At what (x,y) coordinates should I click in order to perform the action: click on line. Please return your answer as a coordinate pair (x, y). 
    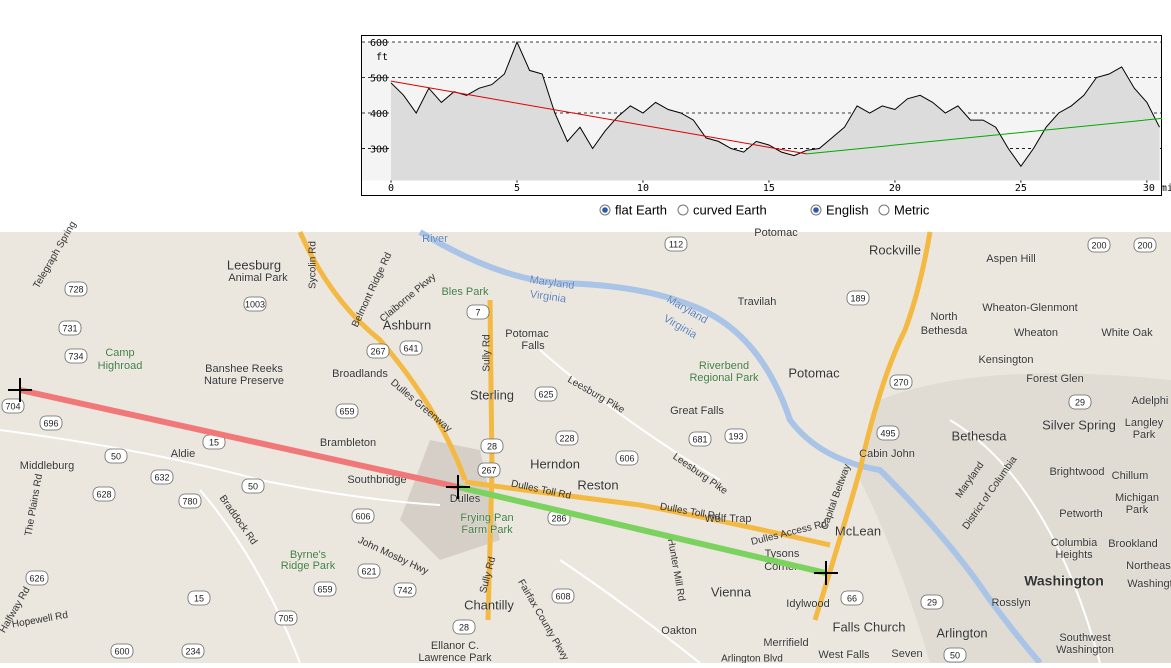
    Looking at the image, I should click on (984, 136).